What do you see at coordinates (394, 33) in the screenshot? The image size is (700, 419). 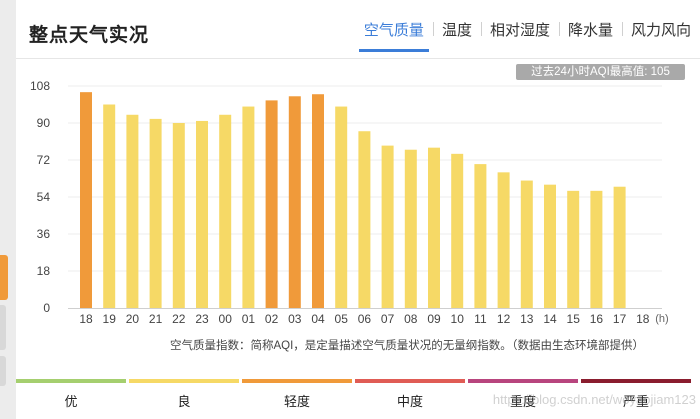 I see `tab-air-quality: 空气质量` at bounding box center [394, 33].